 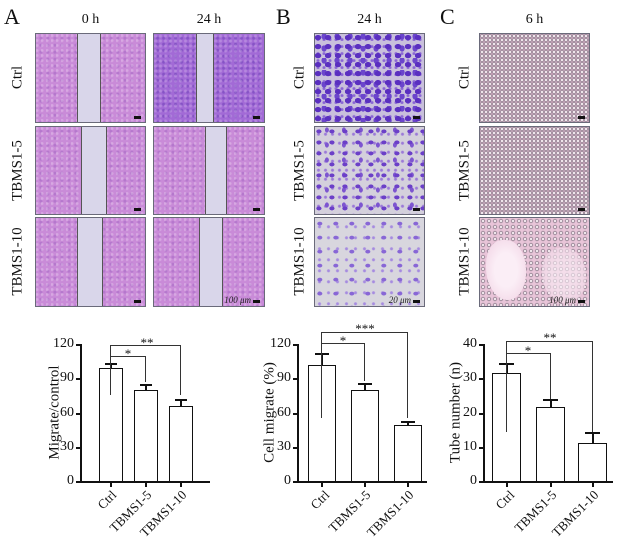 What do you see at coordinates (283, 16) in the screenshot?
I see `panel-letter-b: B` at bounding box center [283, 16].